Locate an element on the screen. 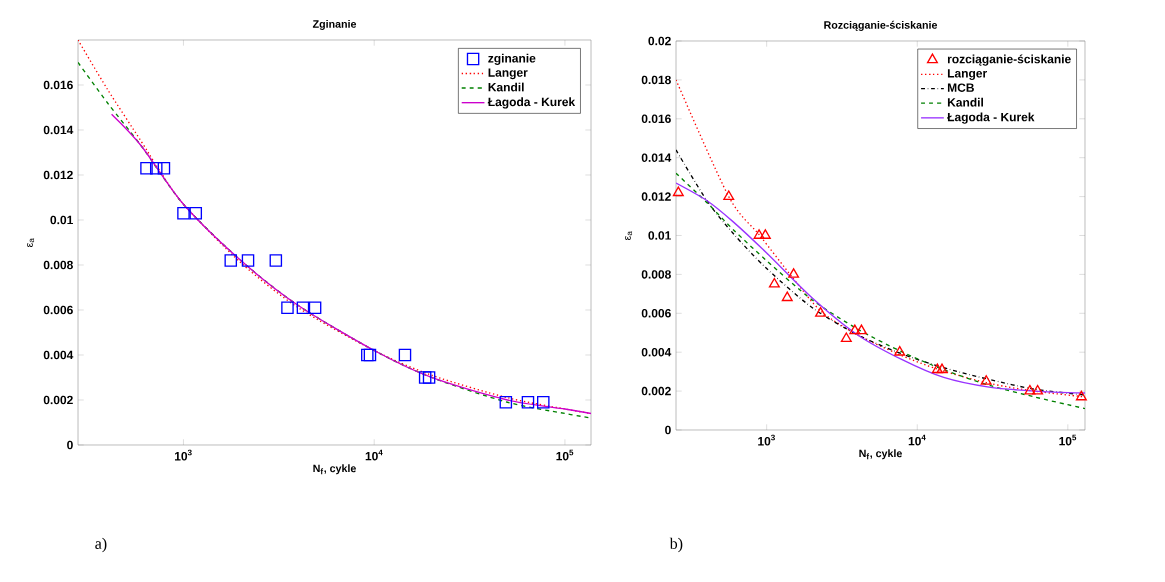 Image resolution: width=1165 pixels, height=582 pixels. legend-label: zginanie is located at coordinates (512, 59).